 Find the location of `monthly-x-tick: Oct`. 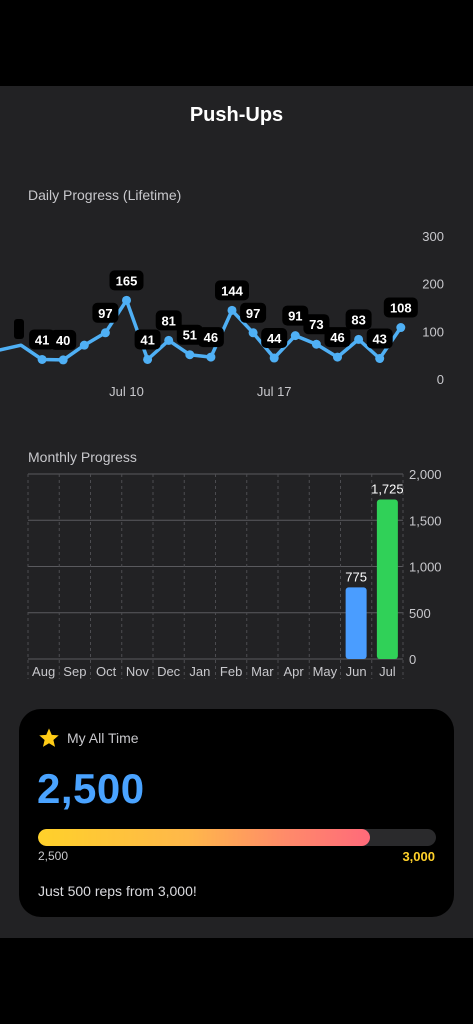

monthly-x-tick: Oct is located at coordinates (106, 671).